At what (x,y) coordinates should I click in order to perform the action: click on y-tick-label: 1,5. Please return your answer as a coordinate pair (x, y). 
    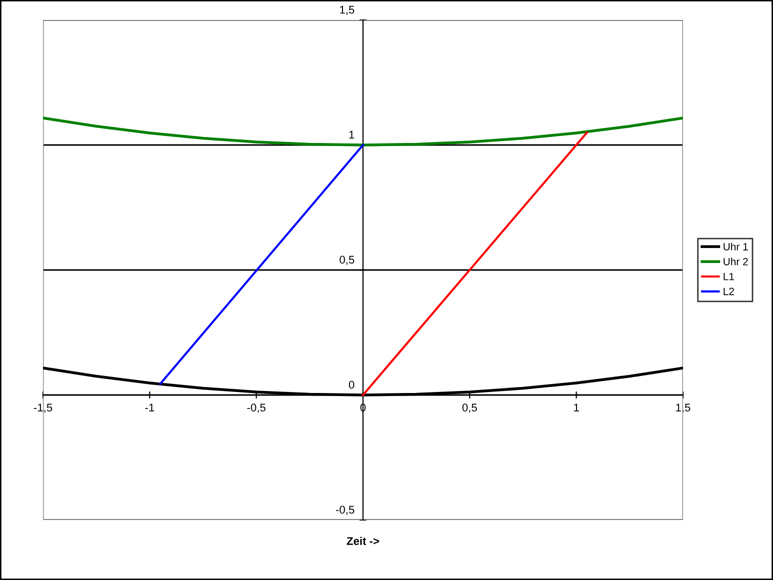
    Looking at the image, I should click on (347, 10).